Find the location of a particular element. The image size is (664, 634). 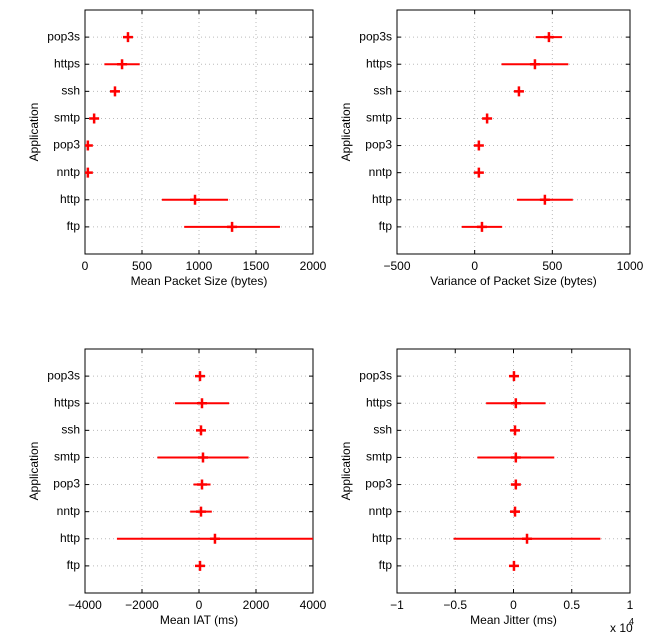

x-tick-label: 4000 is located at coordinates (313, 605).